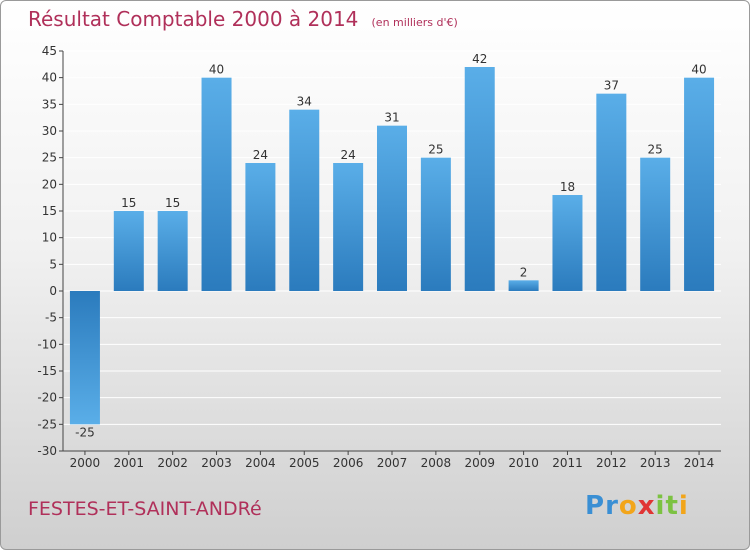 Image resolution: width=750 pixels, height=550 pixels. I want to click on commune-name: FESTES-ET-SAINT-ANDRé, so click(145, 509).